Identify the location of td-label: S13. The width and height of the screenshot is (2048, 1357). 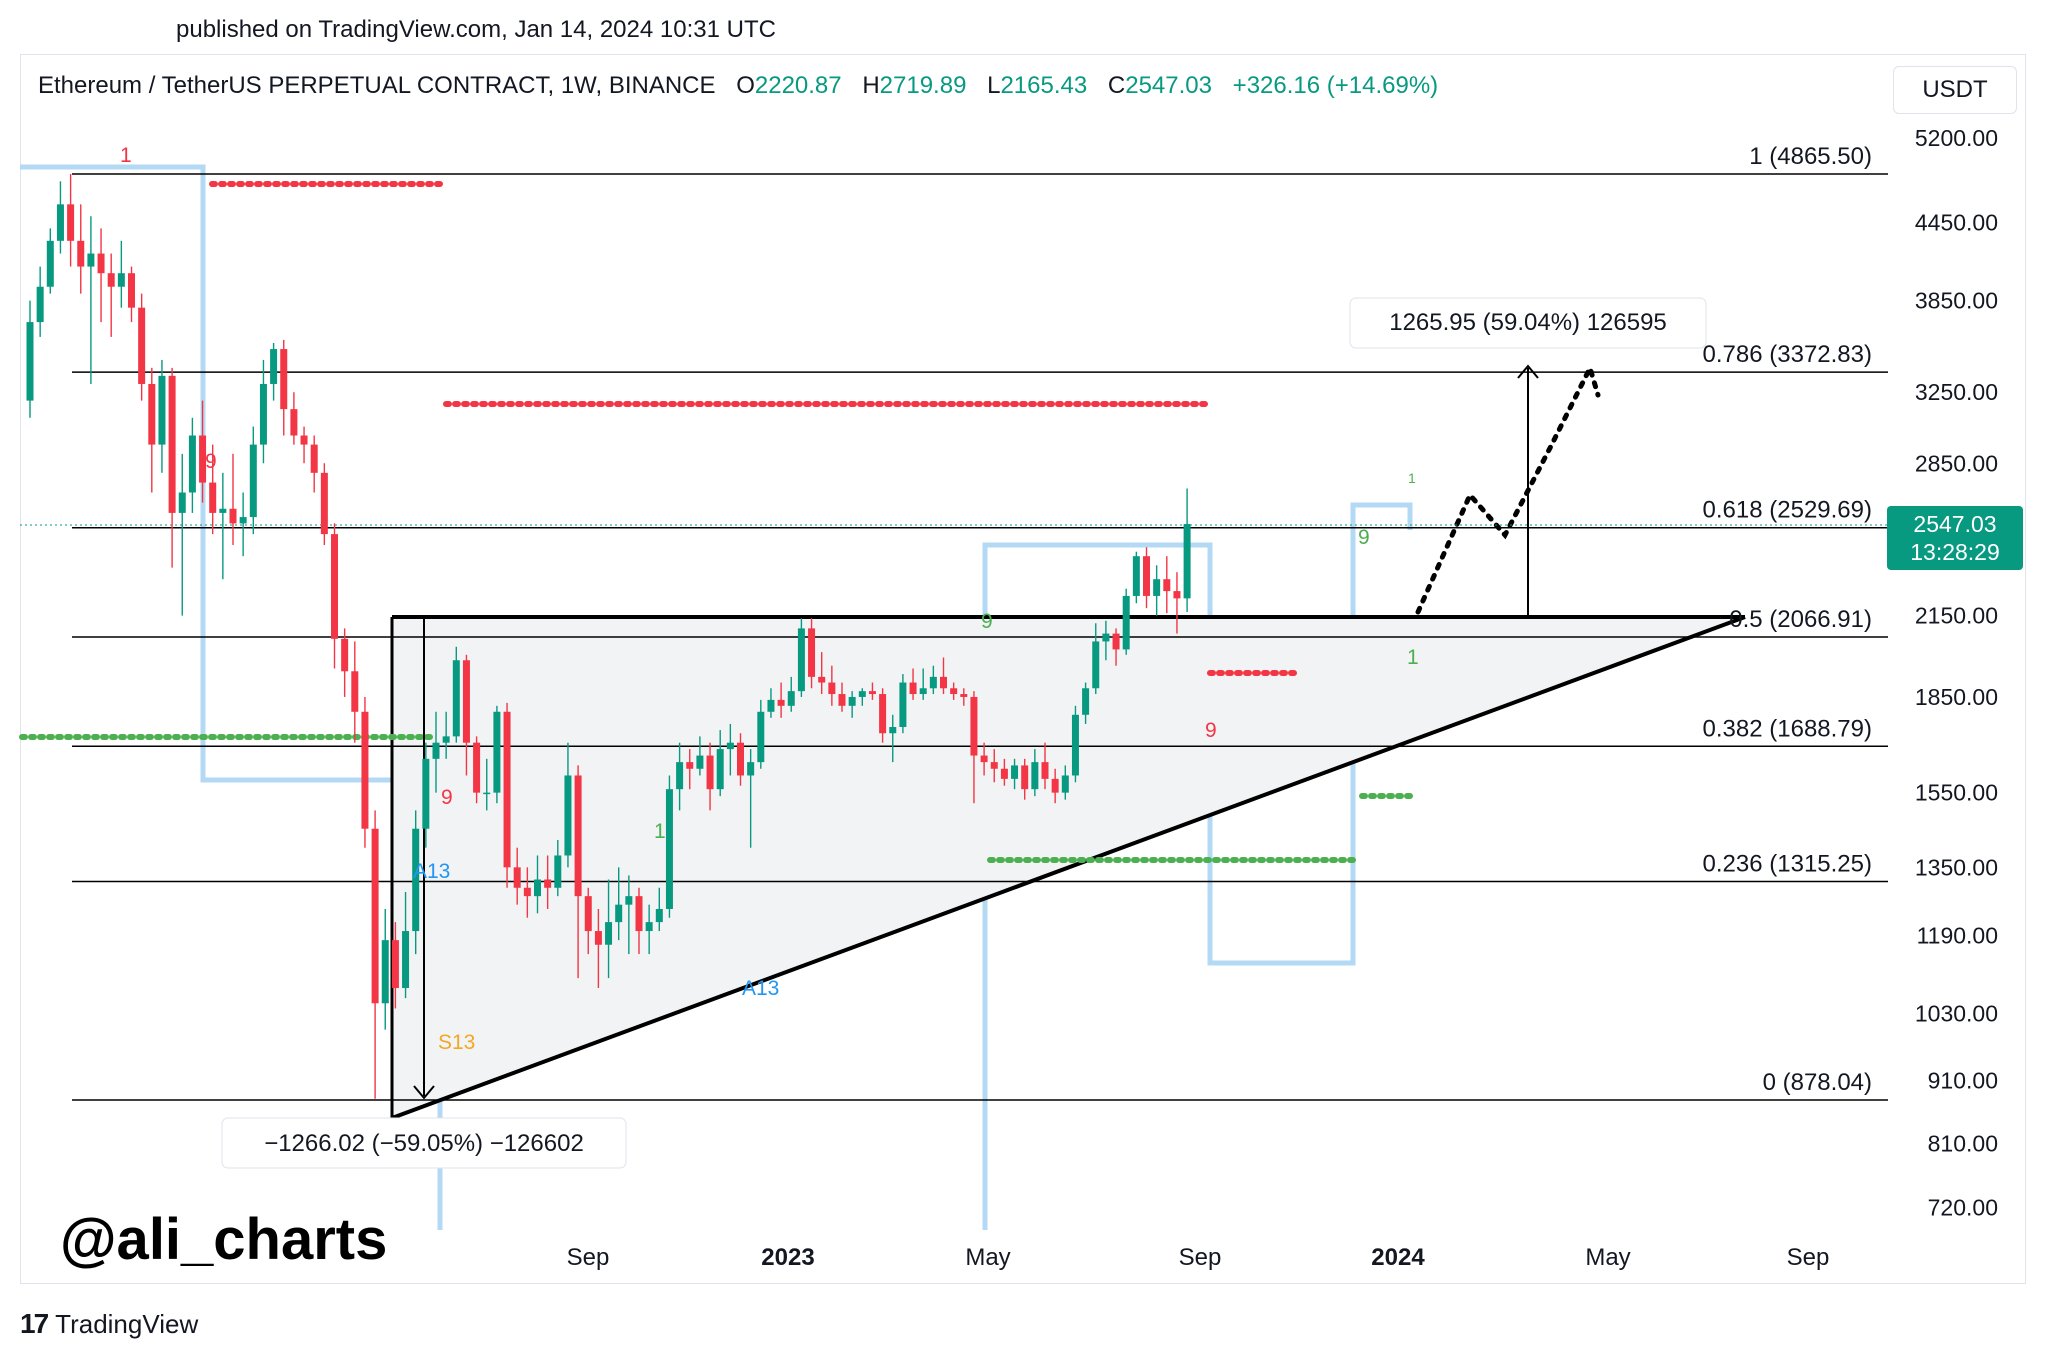
(456, 1042).